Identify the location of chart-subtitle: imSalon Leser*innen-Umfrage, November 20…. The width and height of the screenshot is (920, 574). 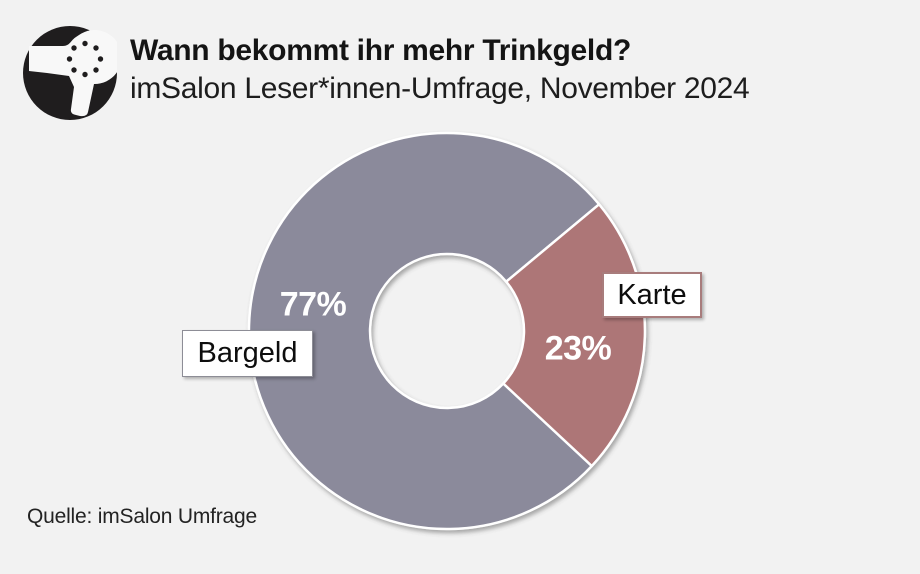
(440, 88).